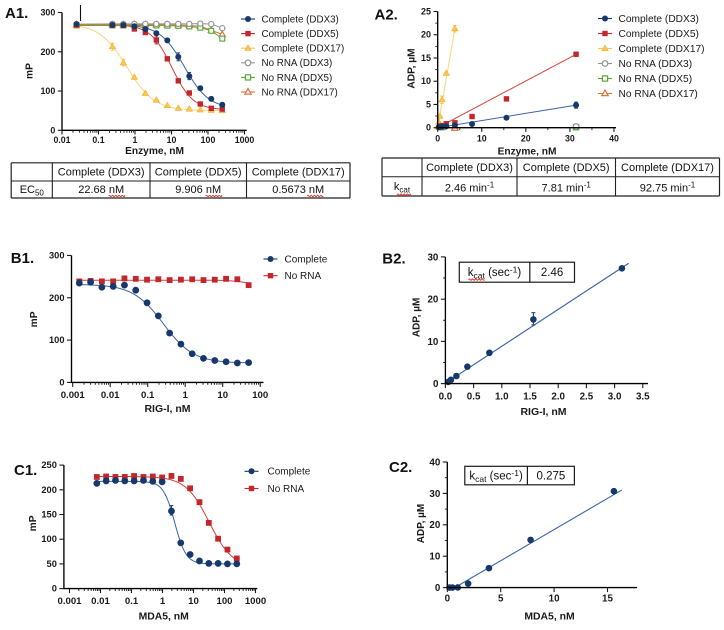 The width and height of the screenshot is (724, 630). What do you see at coordinates (668, 187) in the screenshot?
I see `svg-text: 92.75 min-1` at bounding box center [668, 187].